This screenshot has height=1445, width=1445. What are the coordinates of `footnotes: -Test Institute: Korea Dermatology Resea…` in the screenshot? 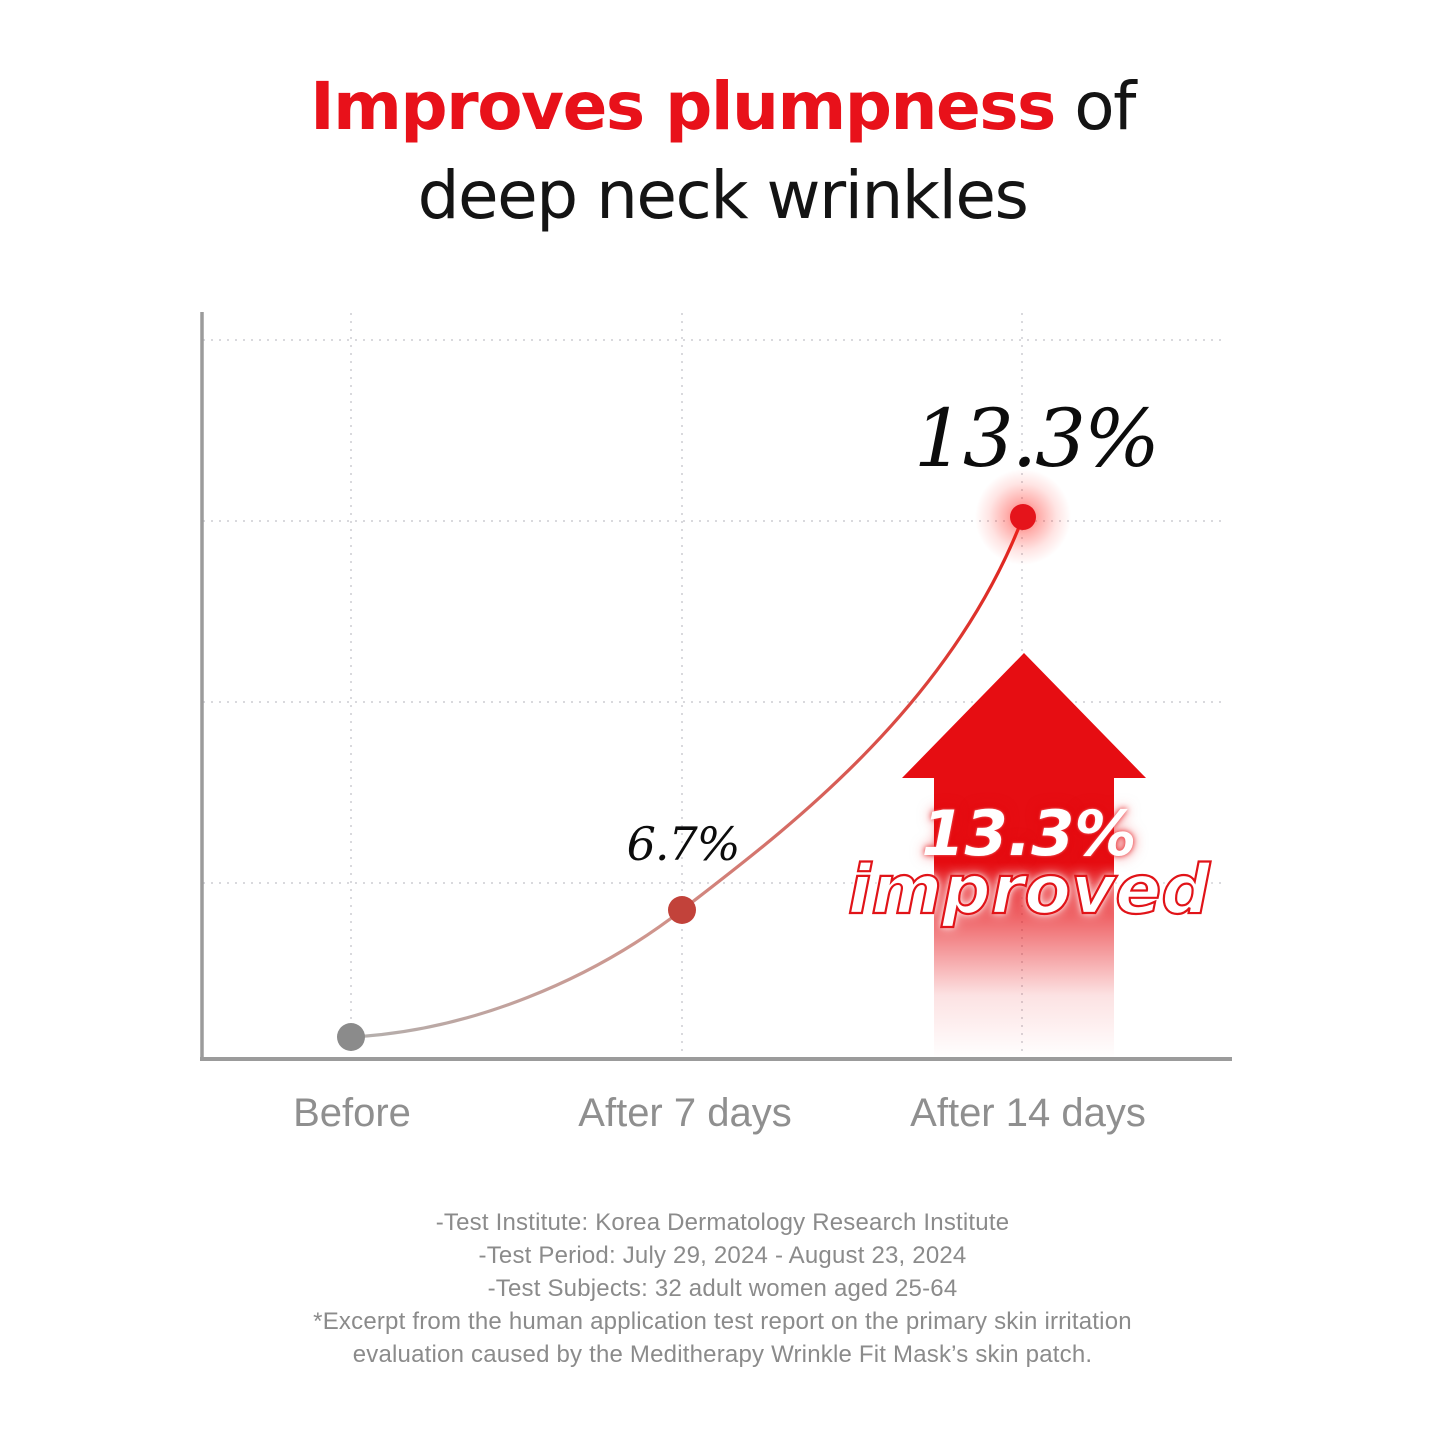 It's located at (722, 1288).